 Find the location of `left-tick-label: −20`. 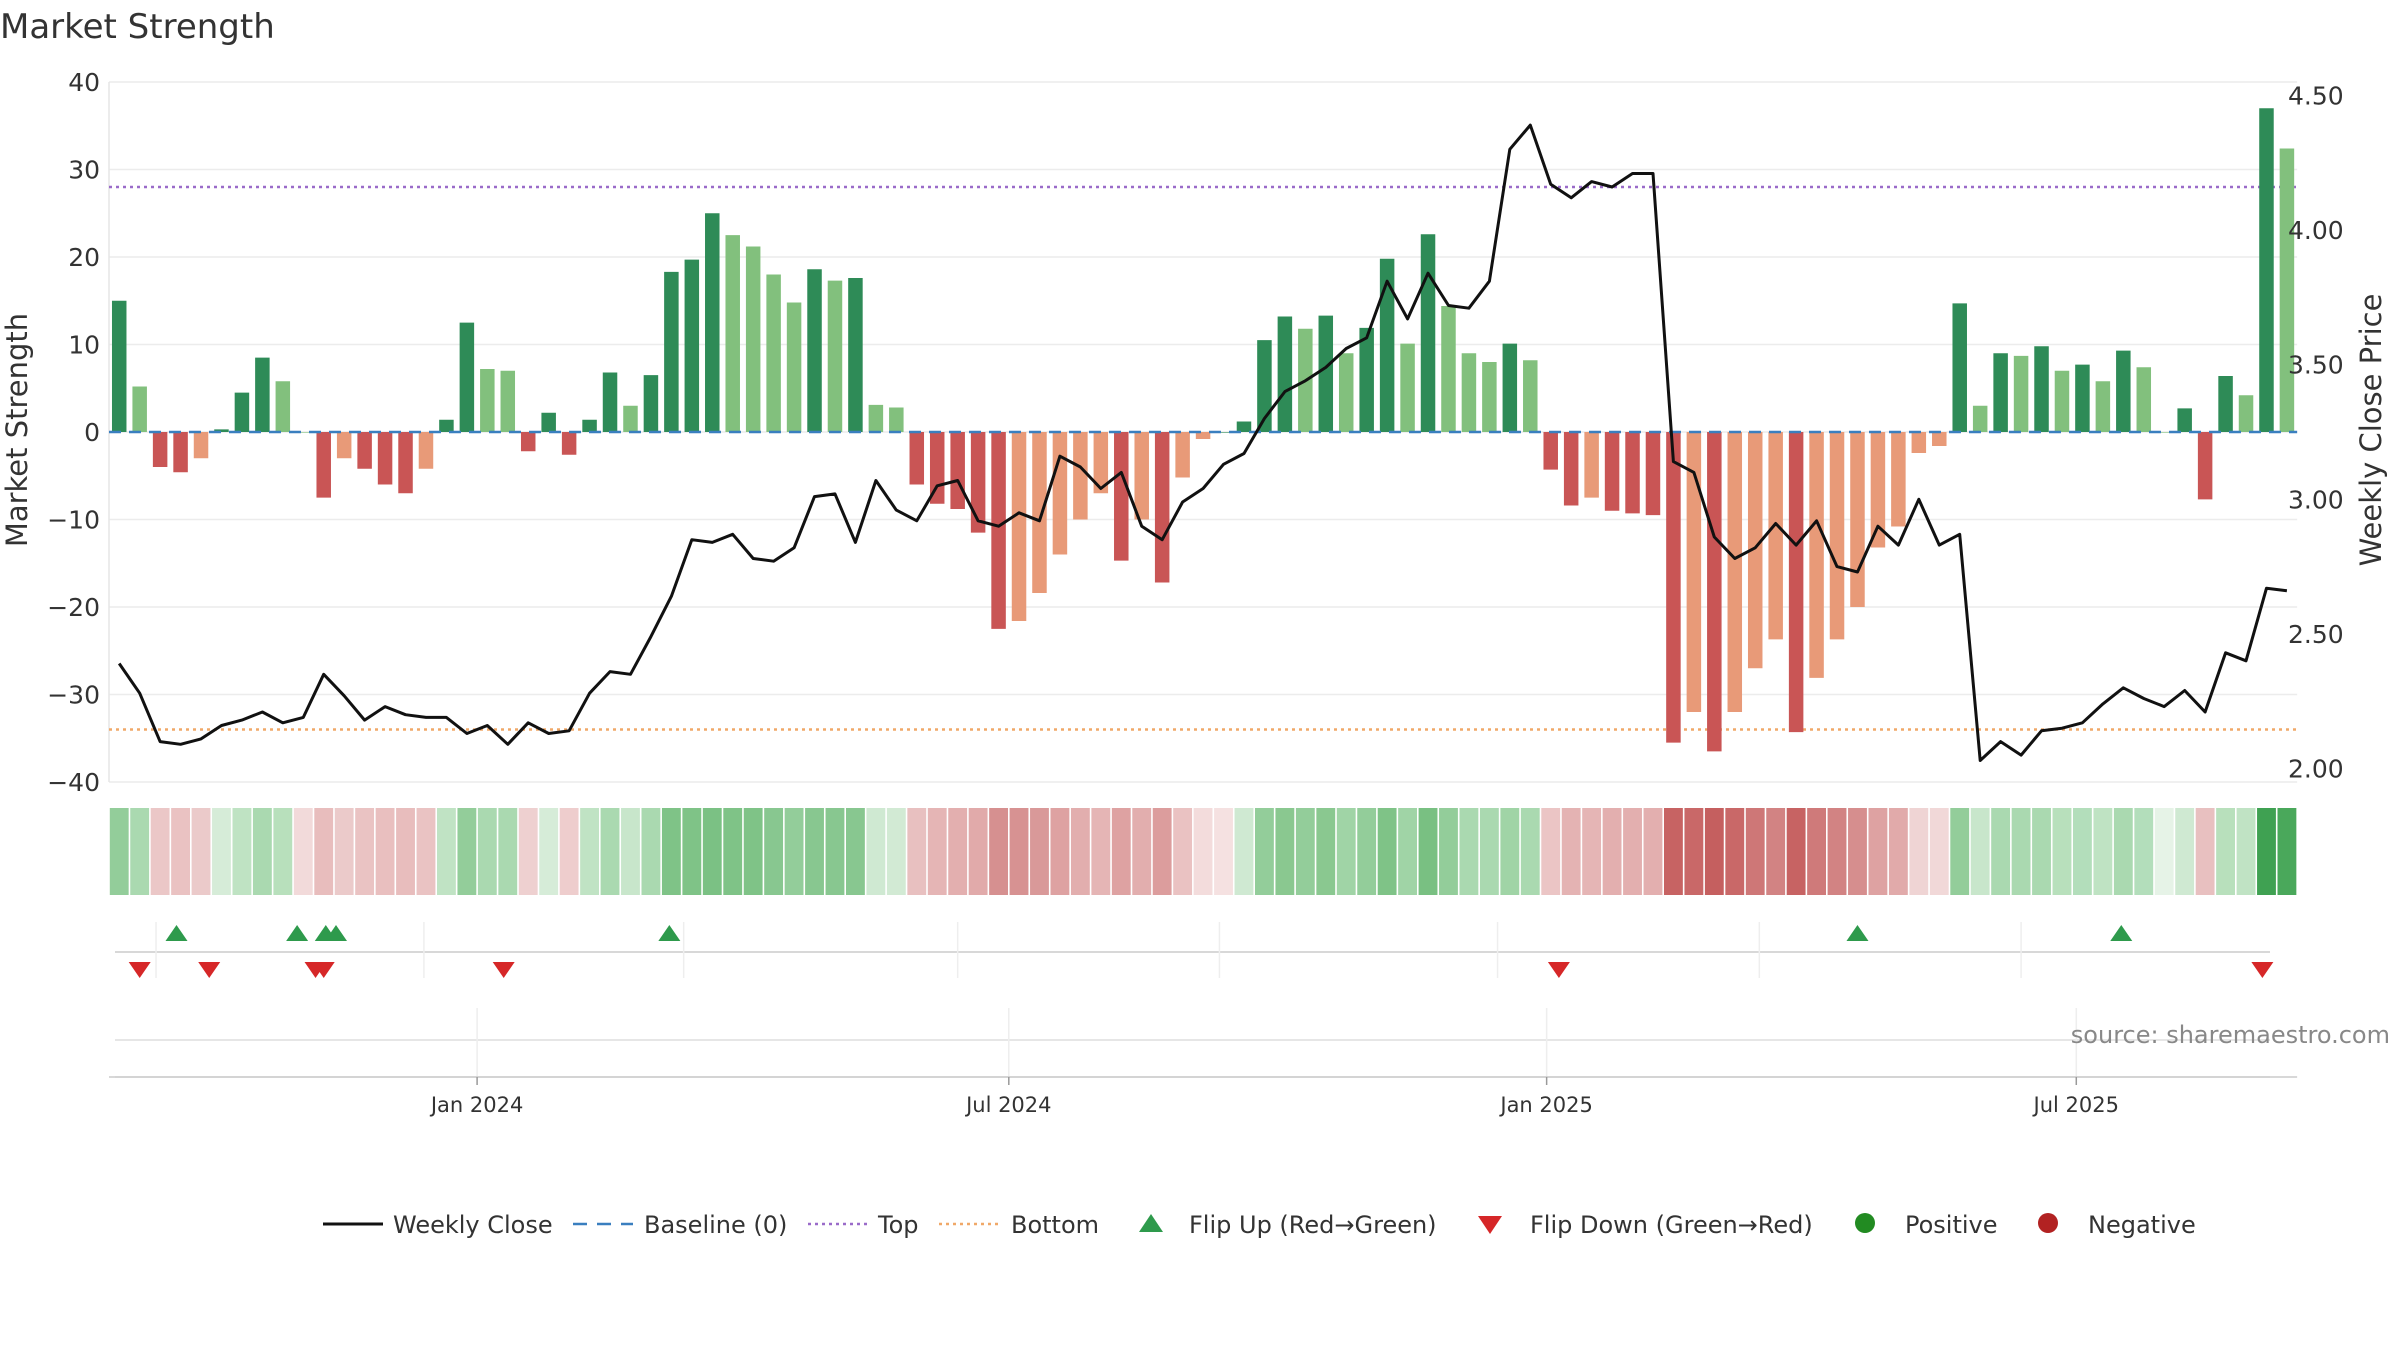

left-tick-label: −20 is located at coordinates (73, 607).